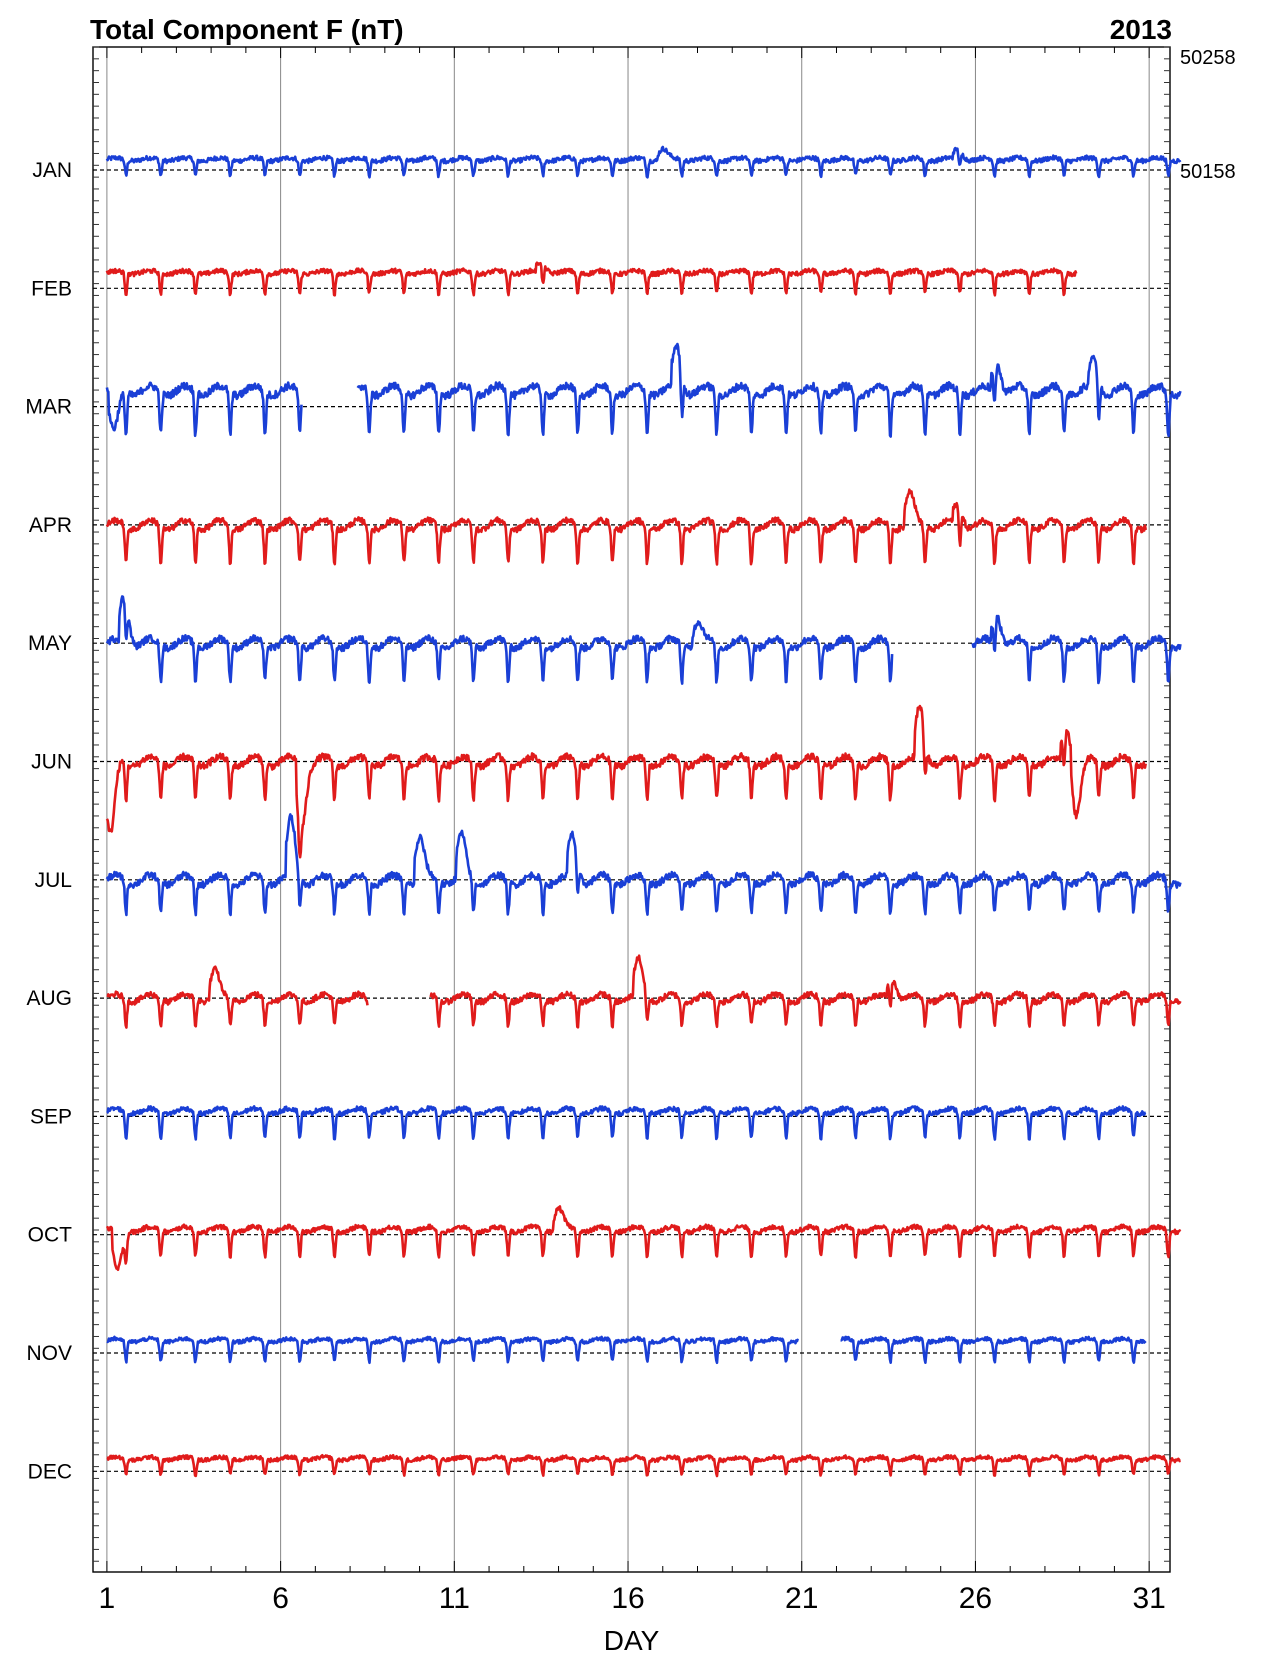 The width and height of the screenshot is (1276, 1664). What do you see at coordinates (49, 1353) in the screenshot?
I see `month-label-nov: NOV` at bounding box center [49, 1353].